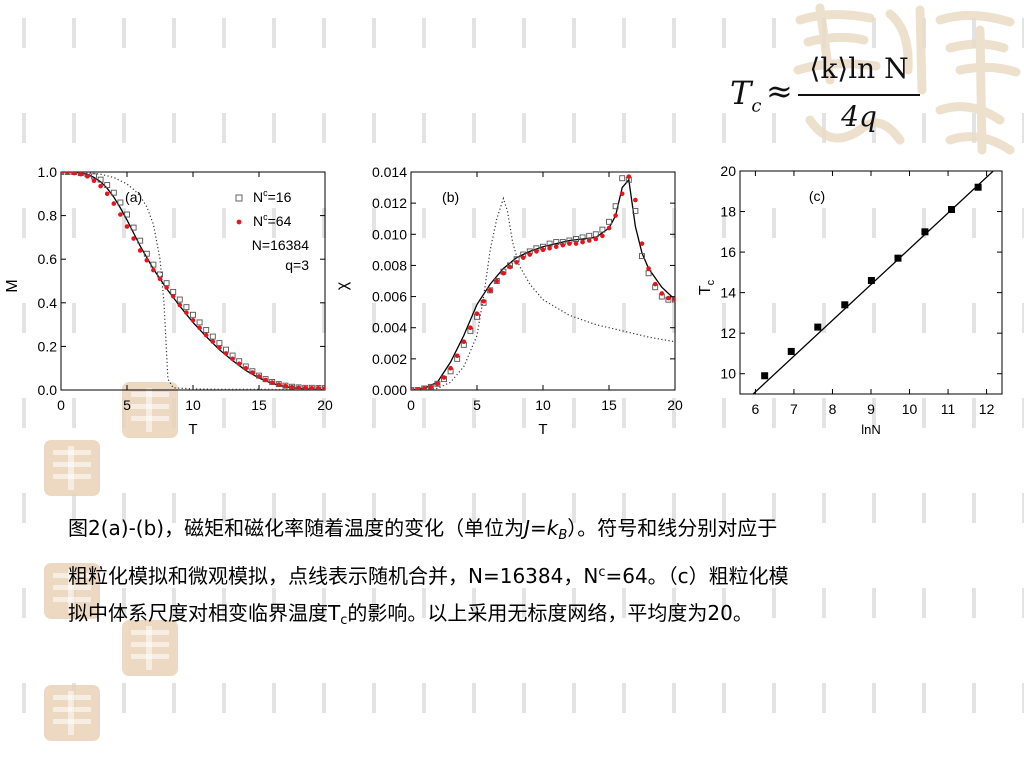 This screenshot has width=1024, height=768. Describe the element at coordinates (48, 216) in the screenshot. I see `y-tick-label: 0.8` at that location.